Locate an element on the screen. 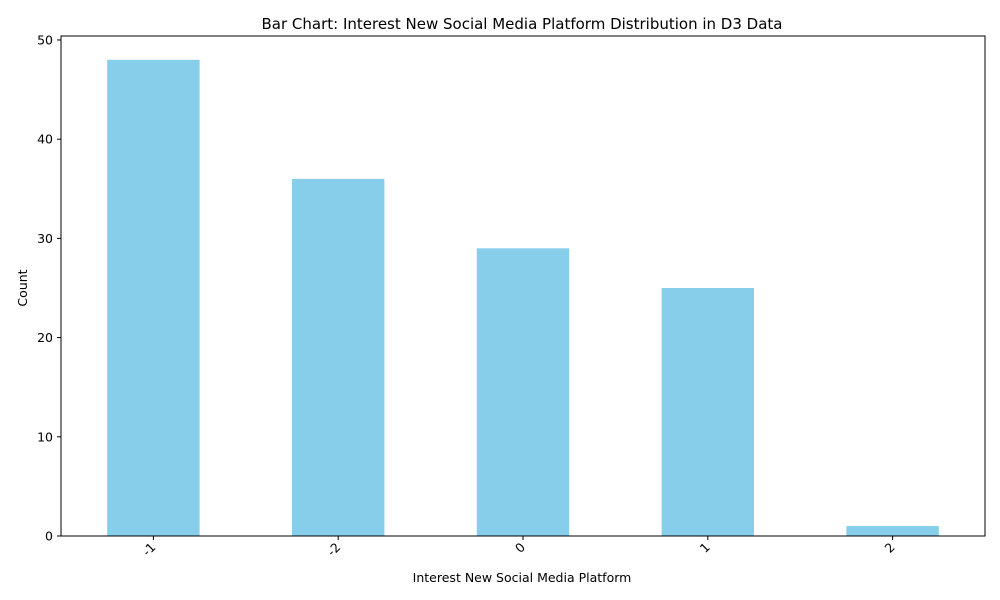  x-tick-label: 0 is located at coordinates (520, 547).